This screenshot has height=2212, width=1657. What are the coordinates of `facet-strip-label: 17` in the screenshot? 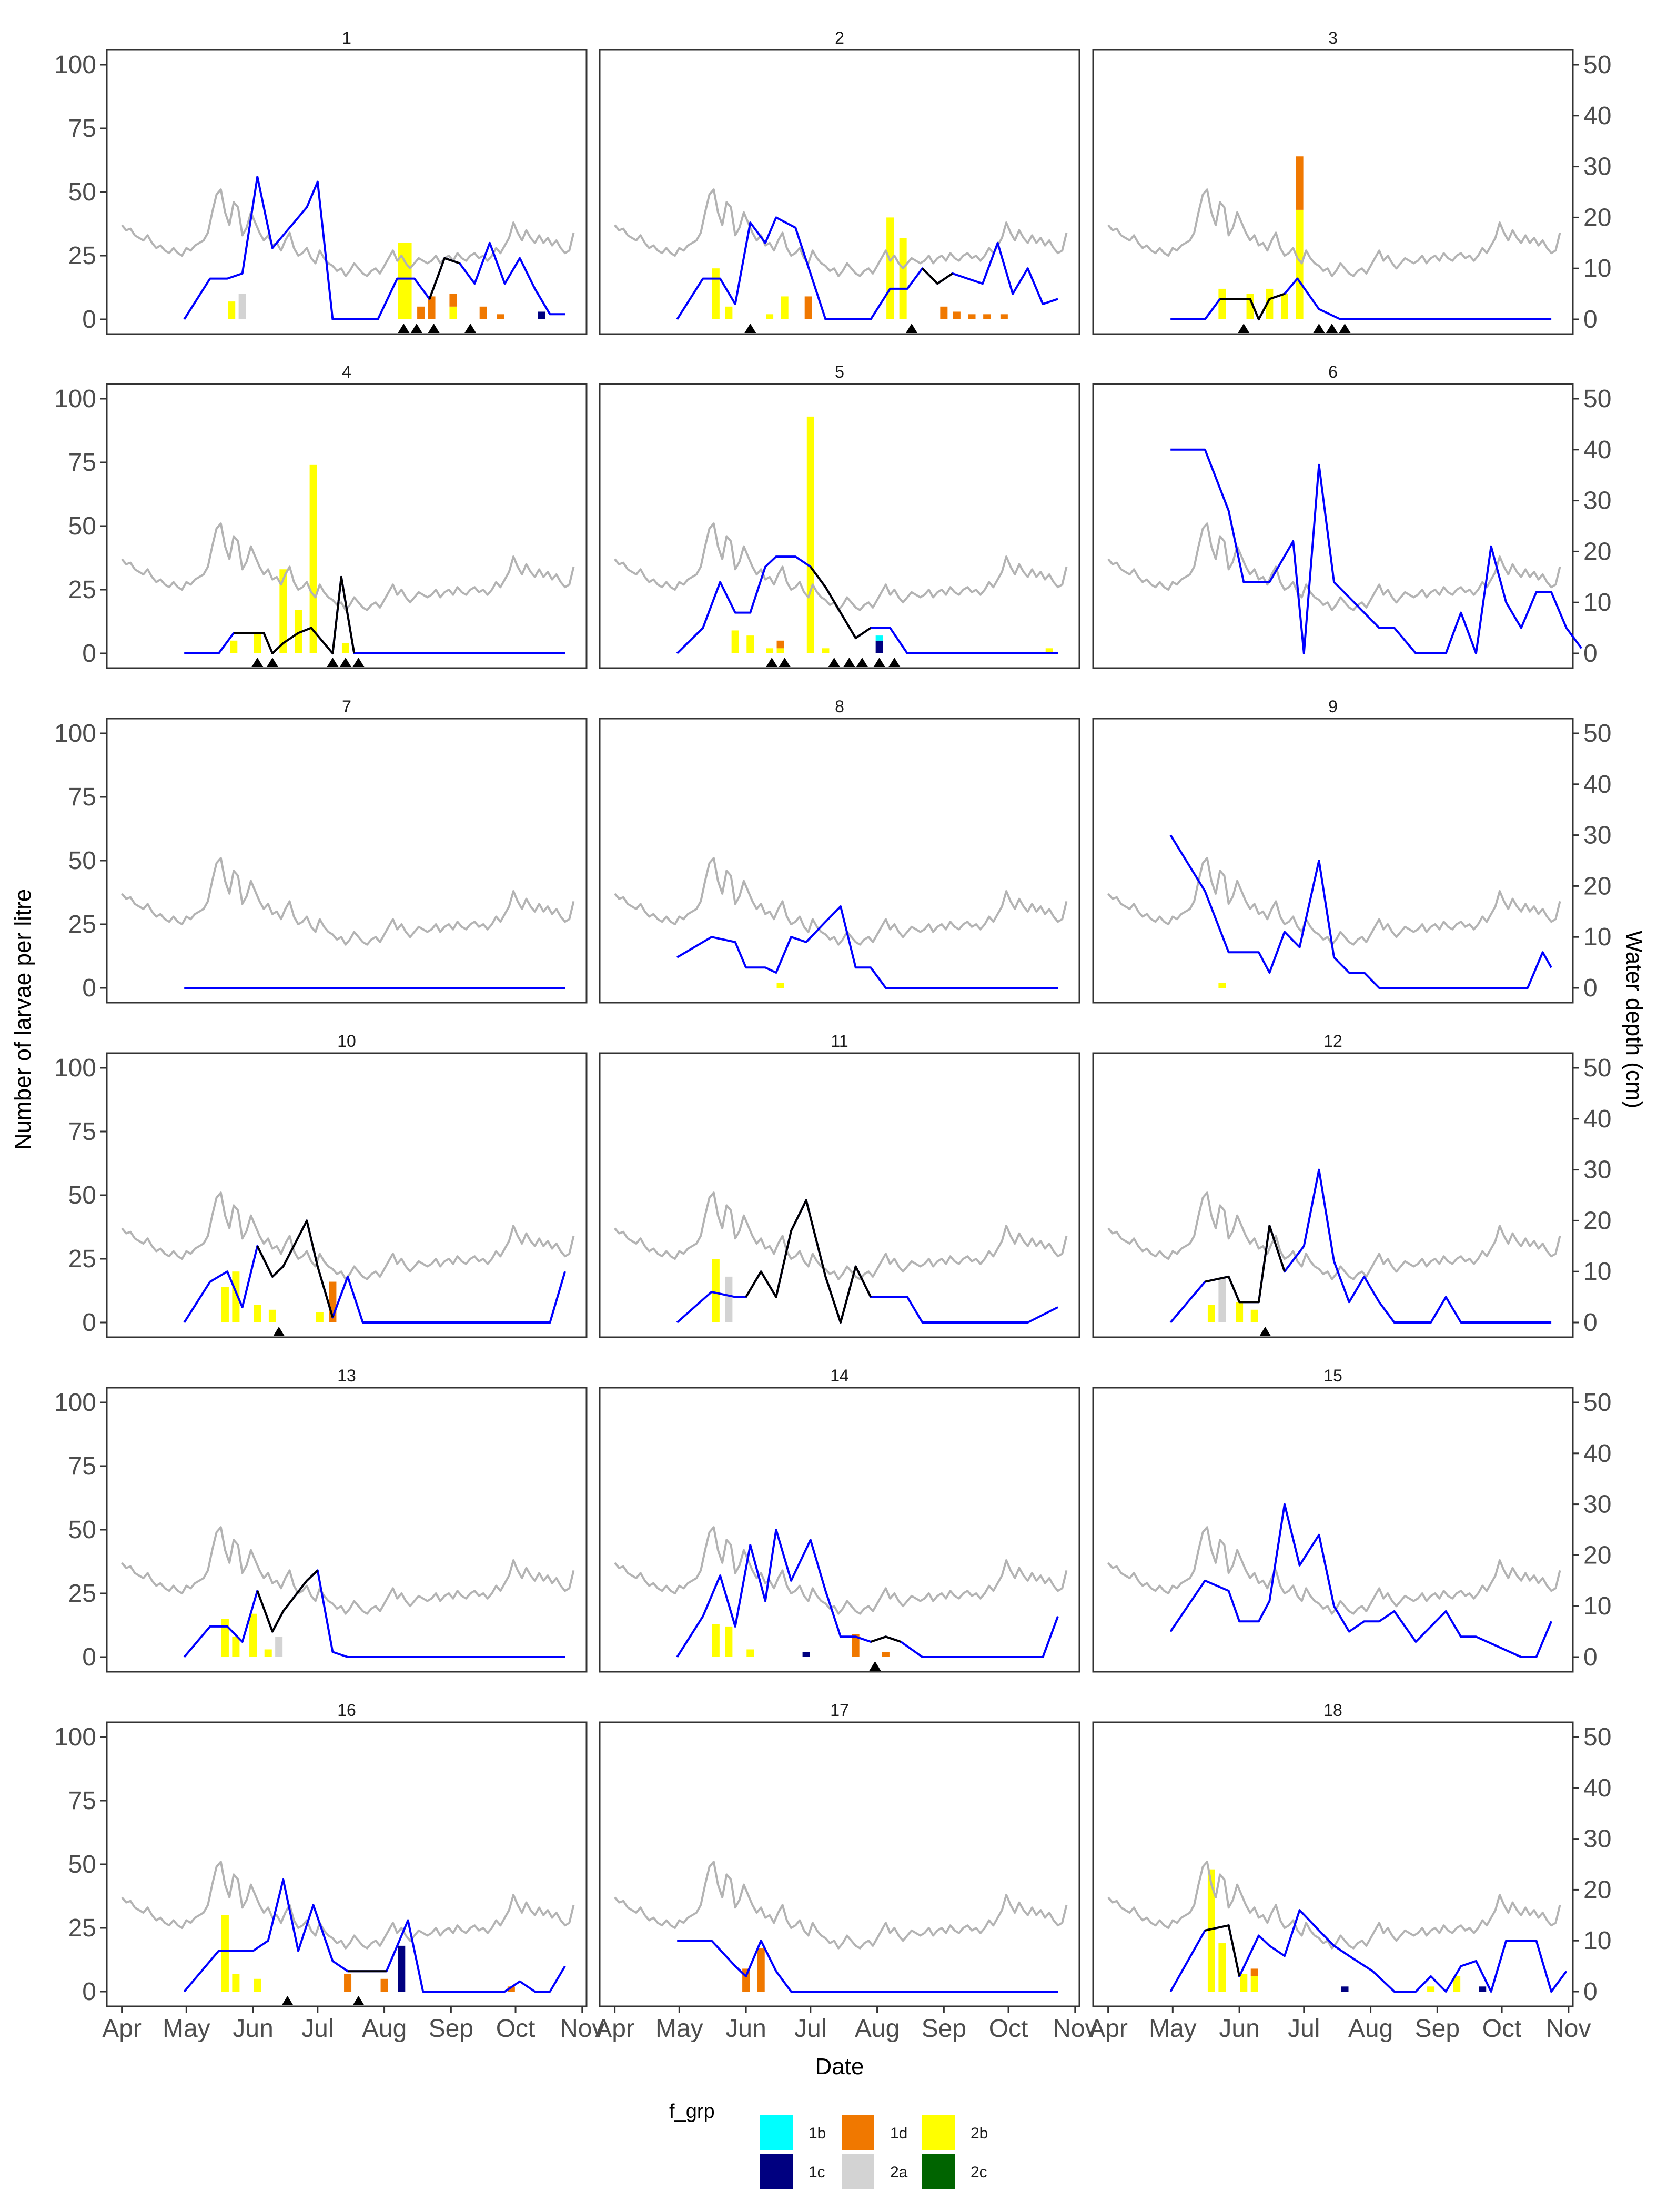 It's located at (839, 1710).